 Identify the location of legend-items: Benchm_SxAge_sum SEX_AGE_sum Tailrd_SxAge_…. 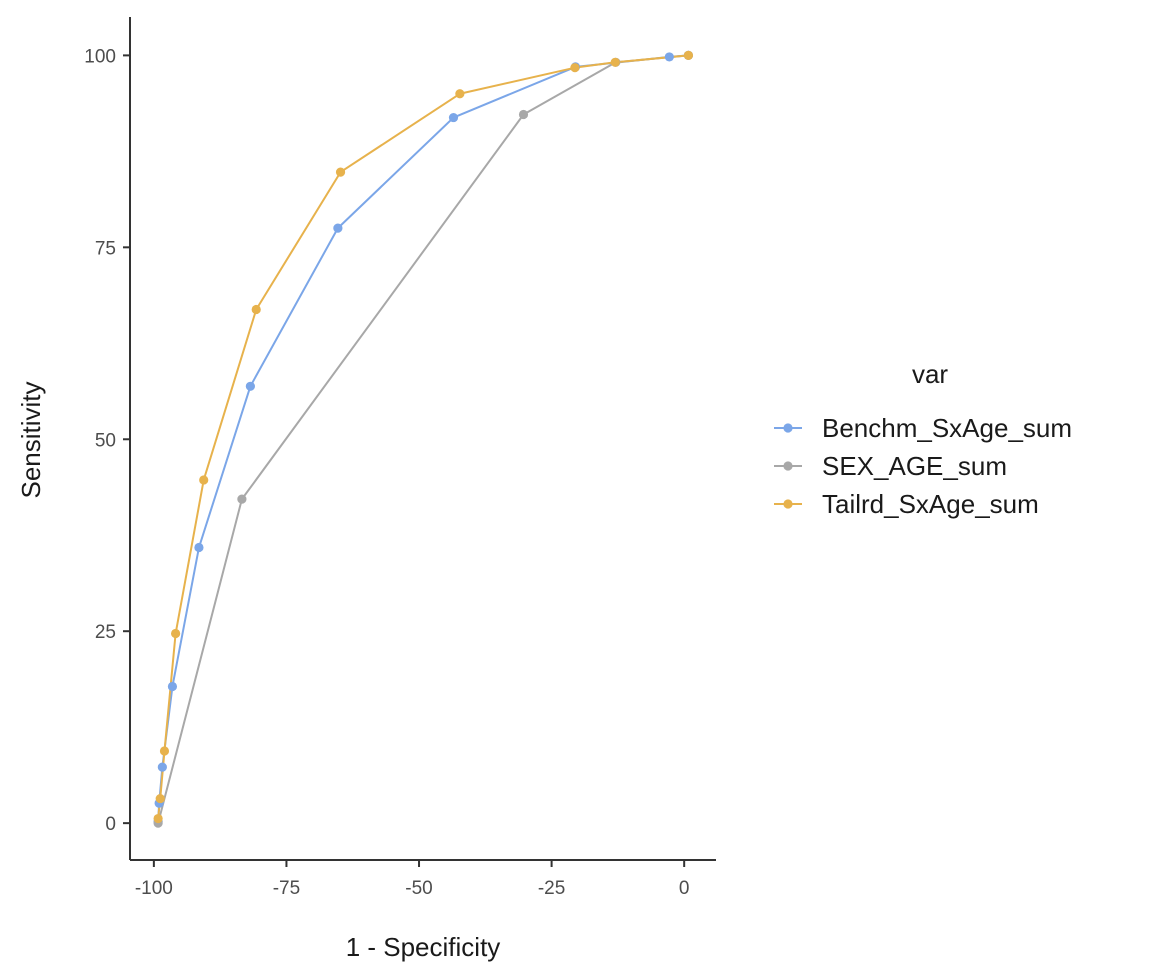
(923, 466).